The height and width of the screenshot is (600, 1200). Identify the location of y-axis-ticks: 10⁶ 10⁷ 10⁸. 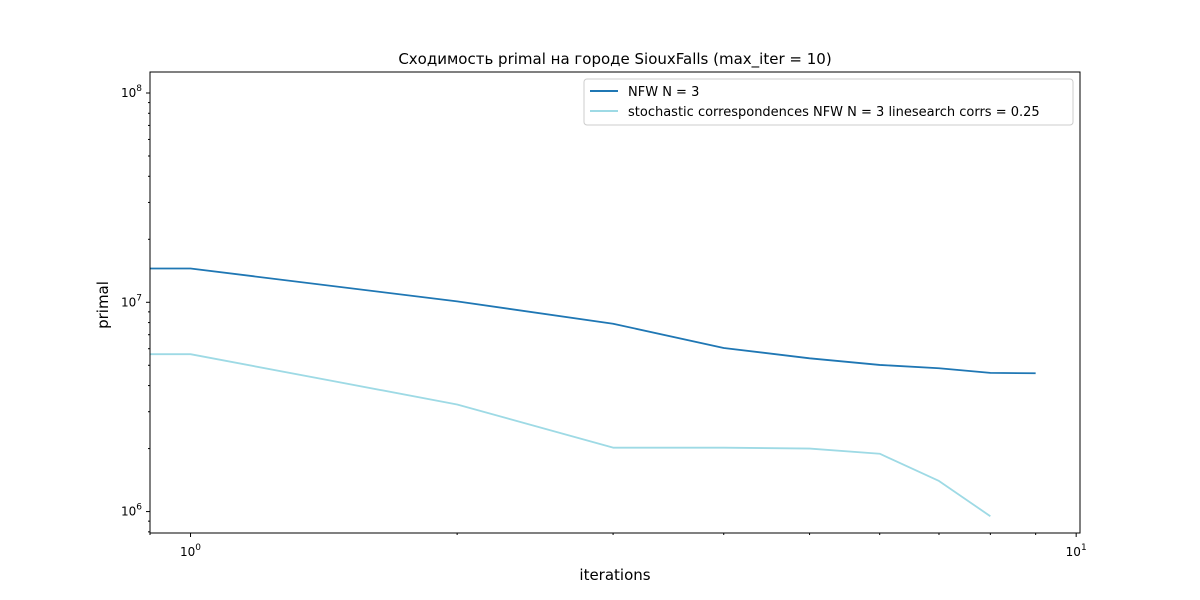
(135, 308).